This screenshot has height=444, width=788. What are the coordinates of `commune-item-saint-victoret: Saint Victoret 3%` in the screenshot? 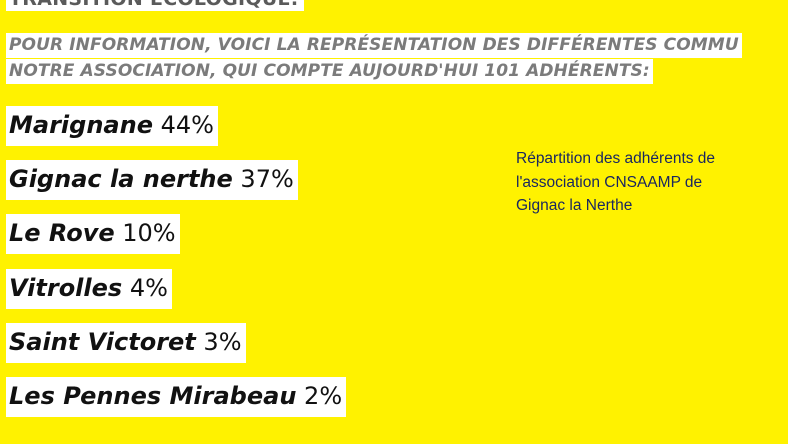 It's located at (176, 349).